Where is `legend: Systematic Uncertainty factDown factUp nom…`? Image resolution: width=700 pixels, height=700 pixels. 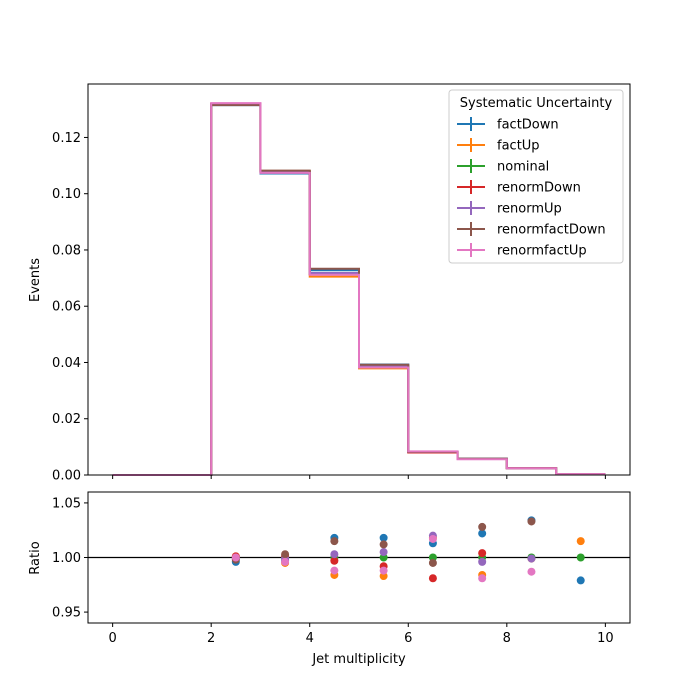
legend: Systematic Uncertainty factDown factUp nom… is located at coordinates (536, 176).